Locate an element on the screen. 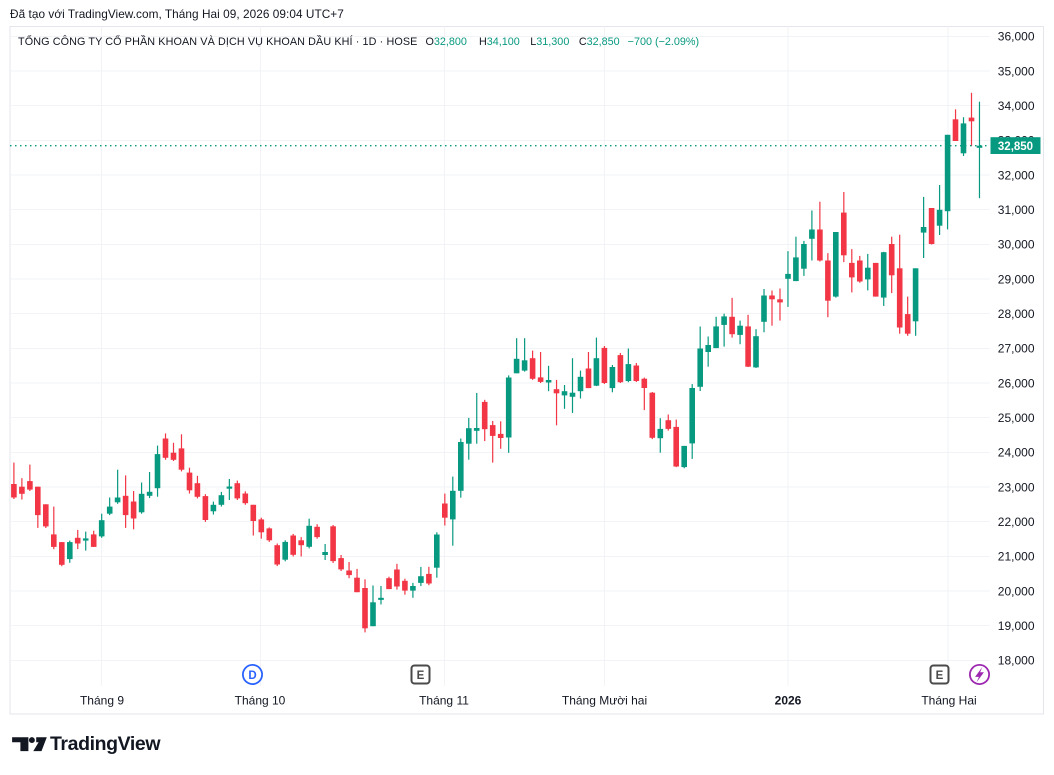  svg-text: 24,000 is located at coordinates (1016, 453).